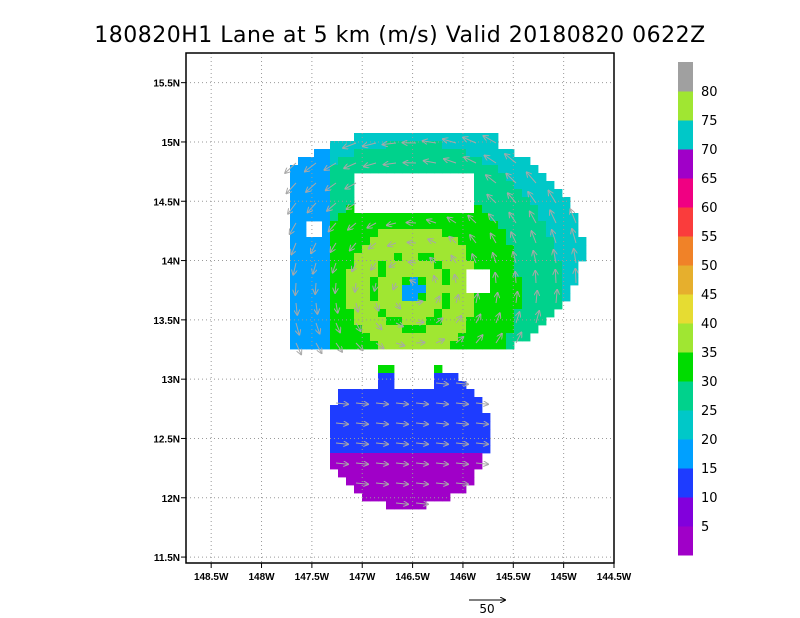 This screenshot has width=800, height=618. What do you see at coordinates (171, 143) in the screenshot?
I see `y-tick-label: 15N` at bounding box center [171, 143].